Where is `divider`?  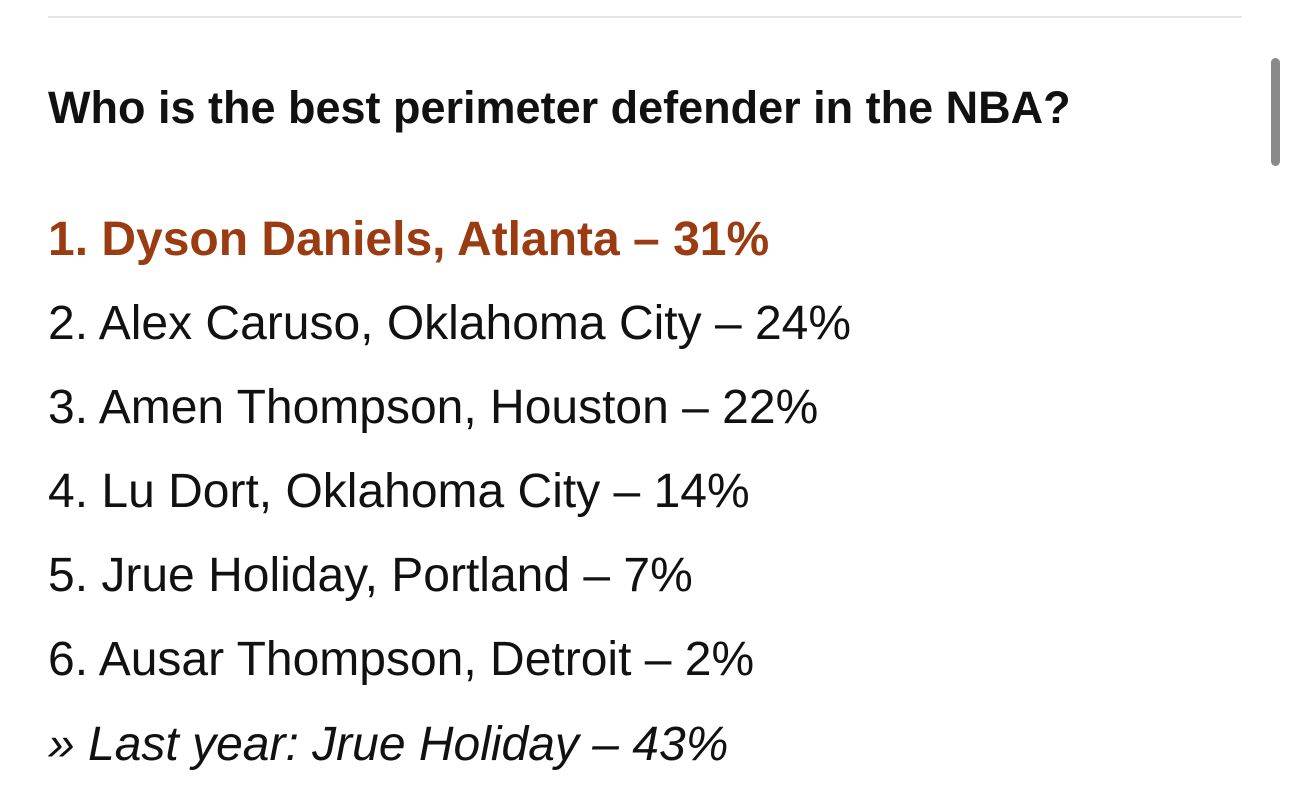
divider is located at coordinates (645, 17).